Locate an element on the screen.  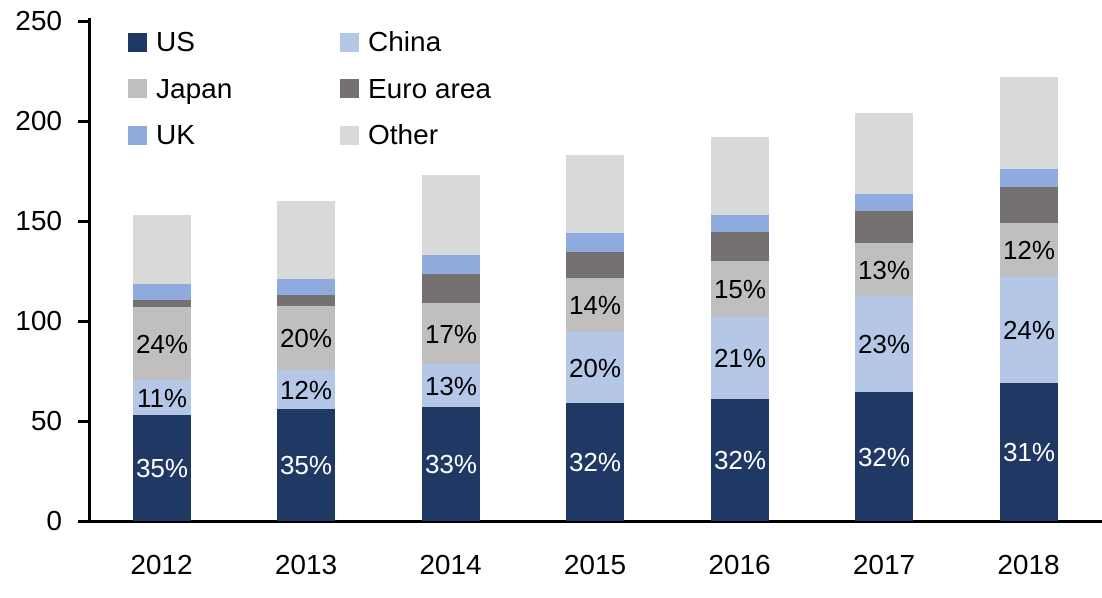
legend-swatch-china is located at coordinates (349, 42).